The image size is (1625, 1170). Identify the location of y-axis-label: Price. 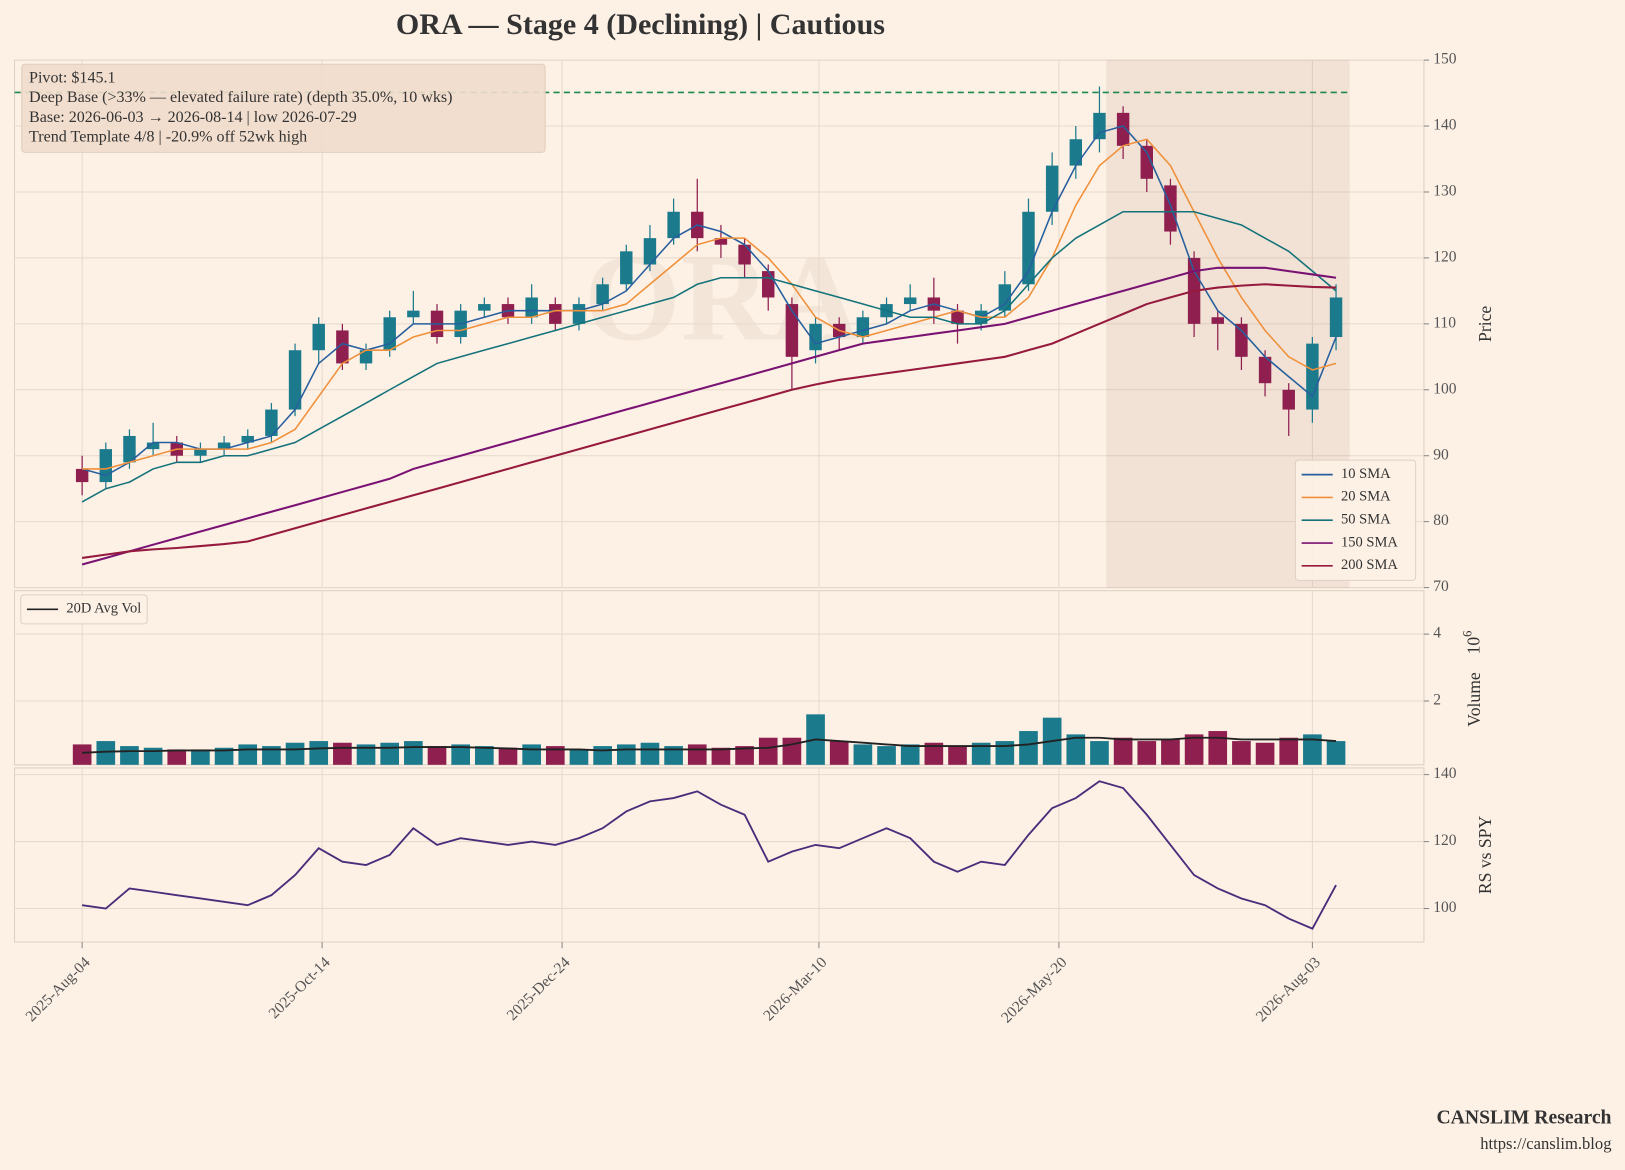
(1485, 324).